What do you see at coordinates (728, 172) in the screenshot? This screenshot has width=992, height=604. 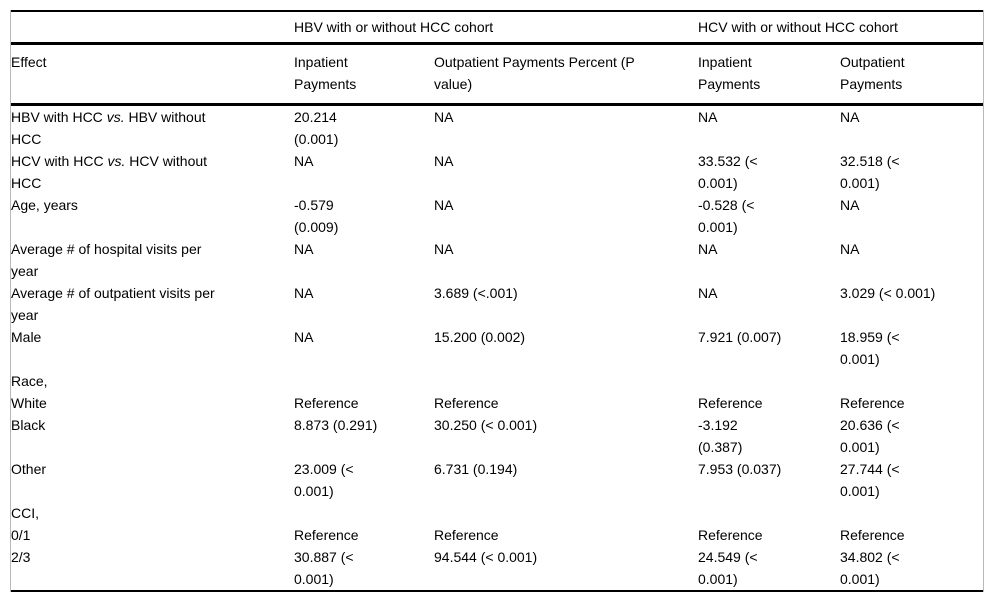 I see `value-cell: 33.532 (< 0.001)` at bounding box center [728, 172].